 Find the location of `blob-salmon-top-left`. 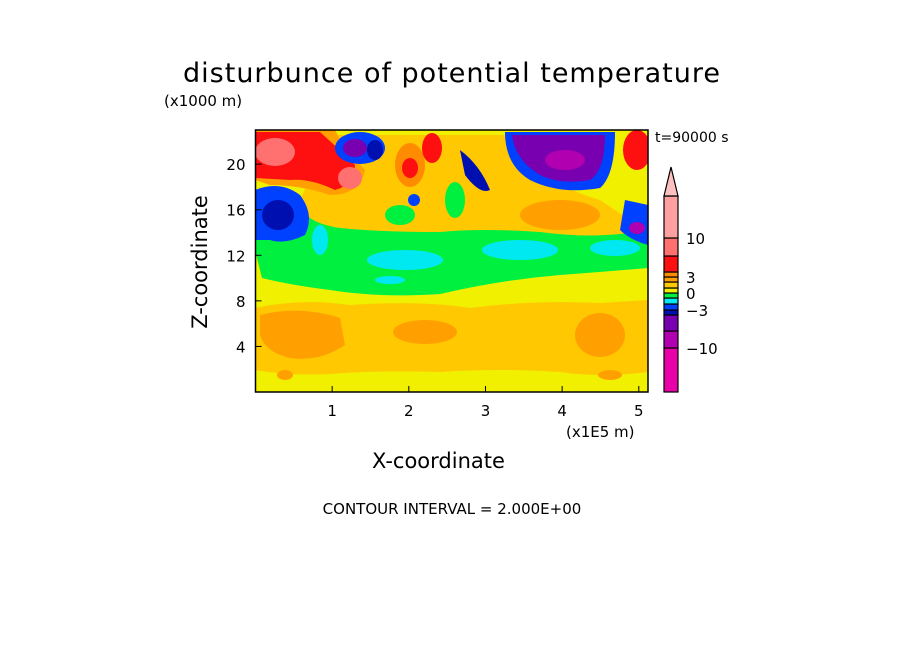

blob-salmon-top-left is located at coordinates (275, 152).